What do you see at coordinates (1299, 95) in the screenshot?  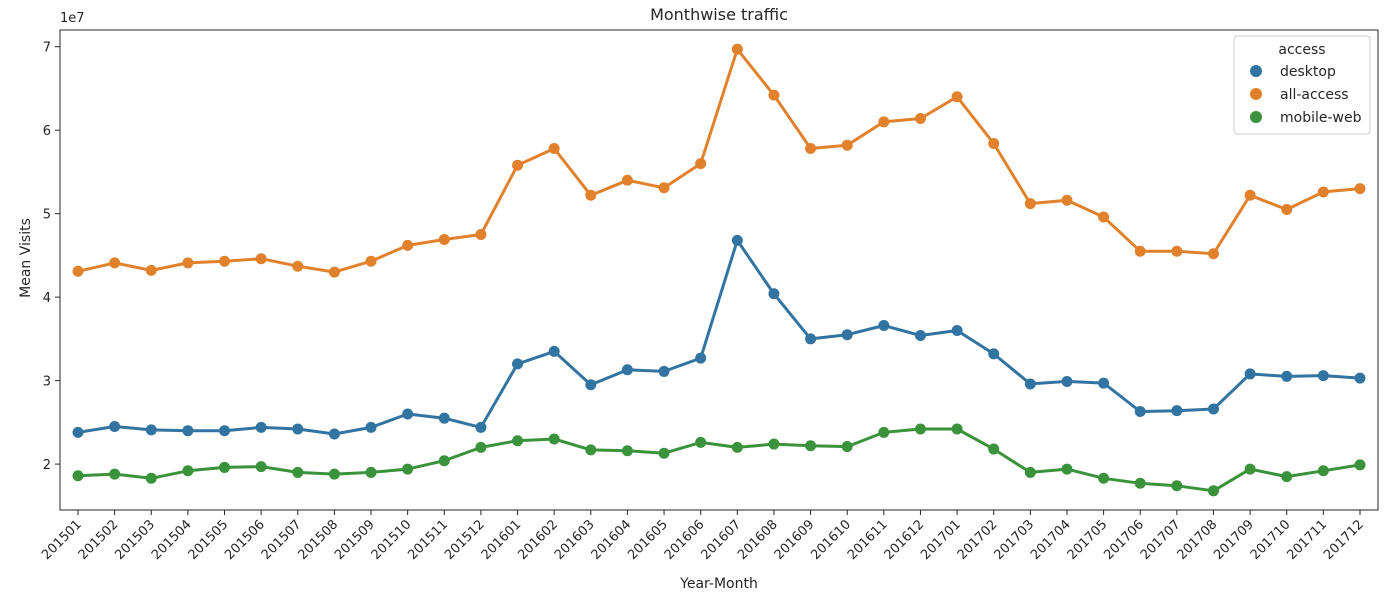 I see `legend-item-all-access: all-access` at bounding box center [1299, 95].